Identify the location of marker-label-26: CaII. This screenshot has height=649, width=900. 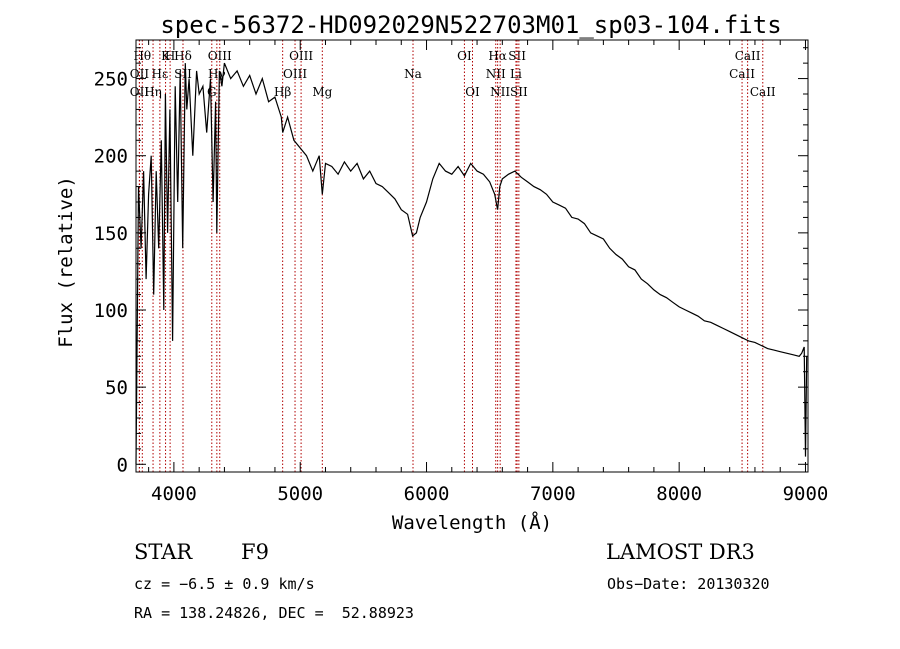
(748, 56).